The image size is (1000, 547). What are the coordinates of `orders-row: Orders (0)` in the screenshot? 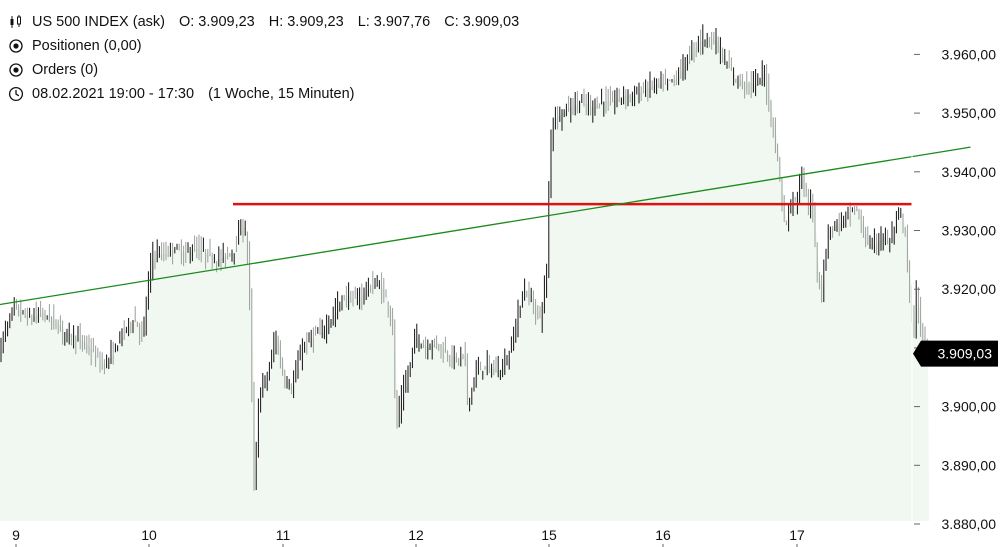 It's located at (53, 70).